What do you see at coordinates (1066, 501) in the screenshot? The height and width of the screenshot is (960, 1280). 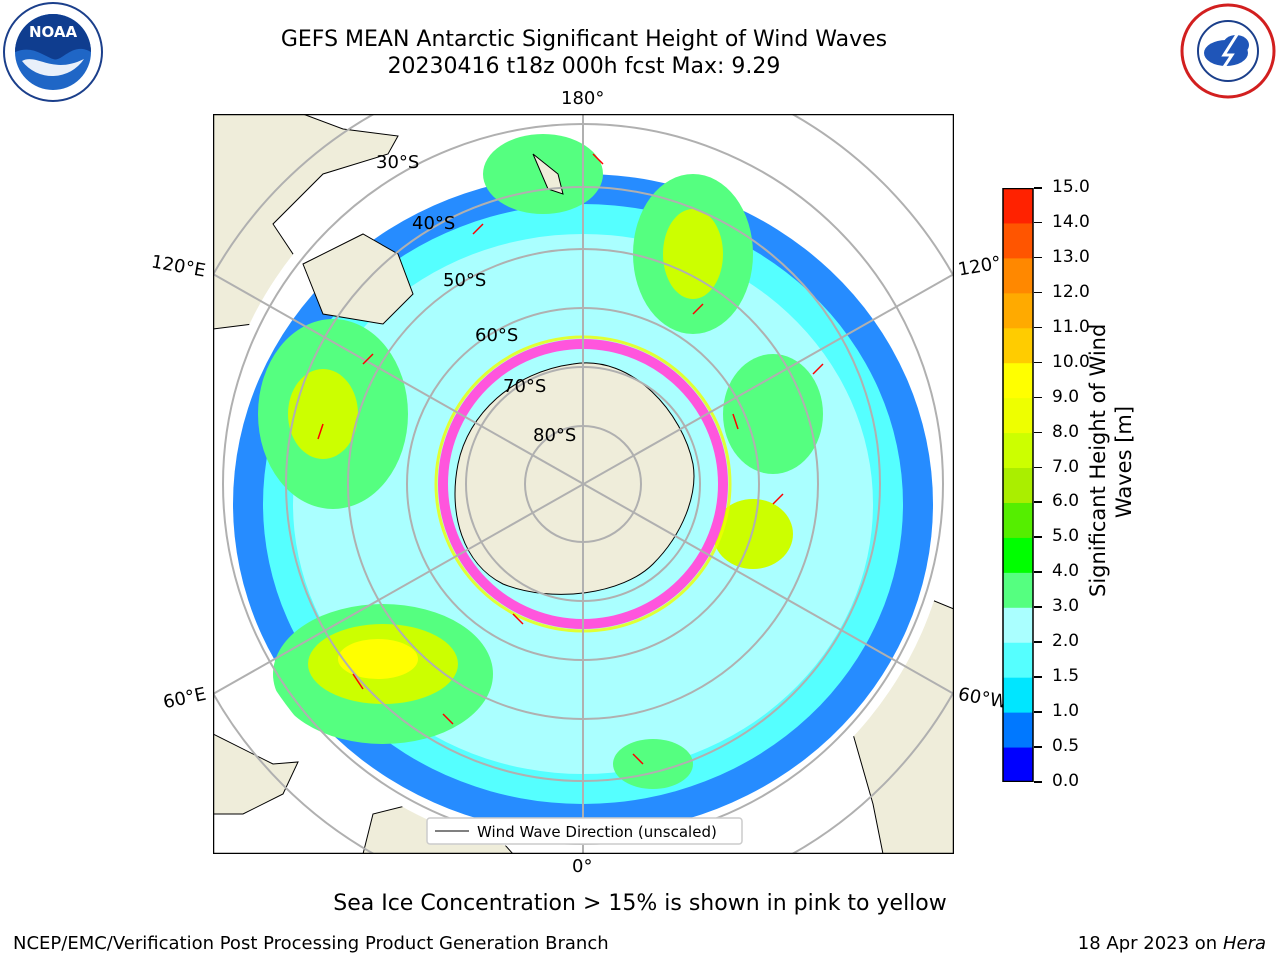 I see `colorbar-tick-label: 6.0` at bounding box center [1066, 501].